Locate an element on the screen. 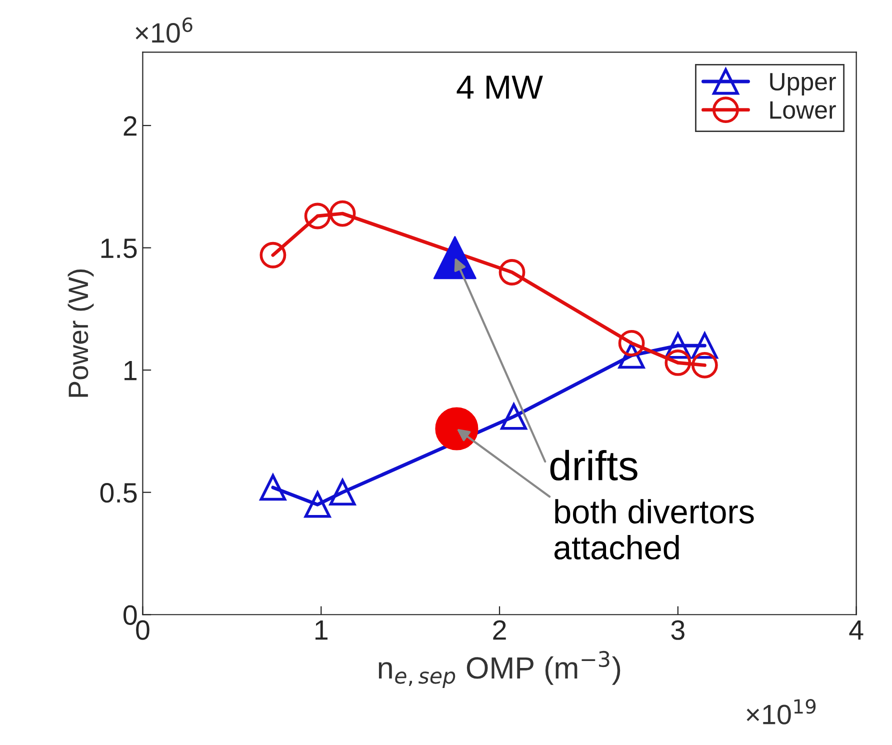 This screenshot has width=892, height=745. y-axis-title: Power (W) is located at coordinates (81, 333).